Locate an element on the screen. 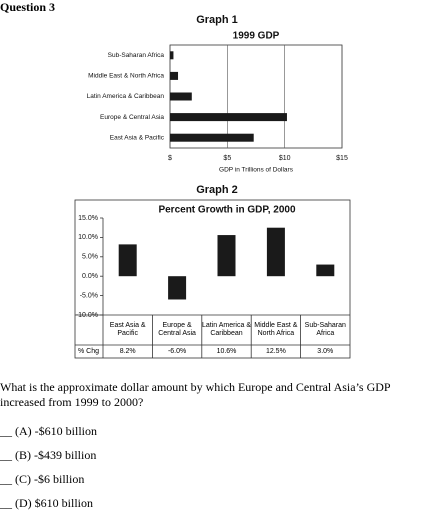 This screenshot has width=433, height=511. value-label: 10.6% is located at coordinates (226, 351).